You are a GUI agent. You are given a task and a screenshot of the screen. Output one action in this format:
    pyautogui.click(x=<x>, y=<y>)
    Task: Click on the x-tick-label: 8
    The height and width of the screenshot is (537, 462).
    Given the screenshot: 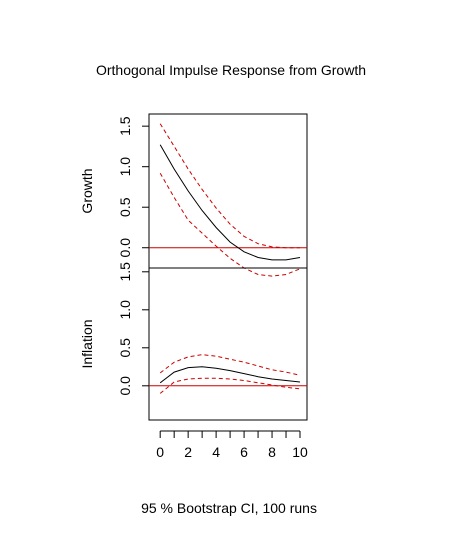 What is the action you would take?
    pyautogui.click(x=272, y=452)
    